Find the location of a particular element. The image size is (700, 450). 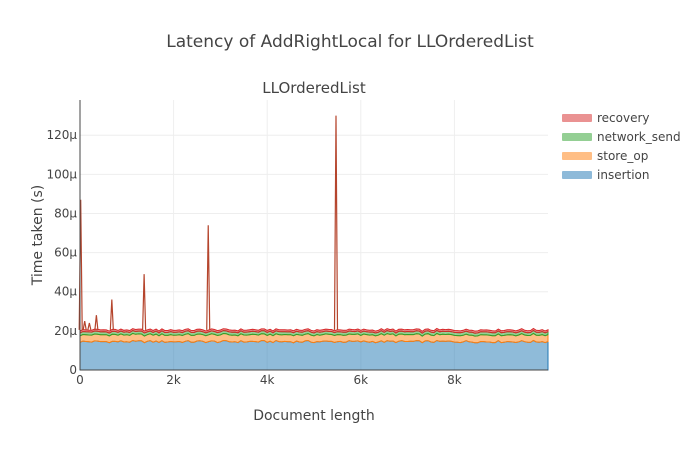

legend-label: store_op is located at coordinates (623, 155).